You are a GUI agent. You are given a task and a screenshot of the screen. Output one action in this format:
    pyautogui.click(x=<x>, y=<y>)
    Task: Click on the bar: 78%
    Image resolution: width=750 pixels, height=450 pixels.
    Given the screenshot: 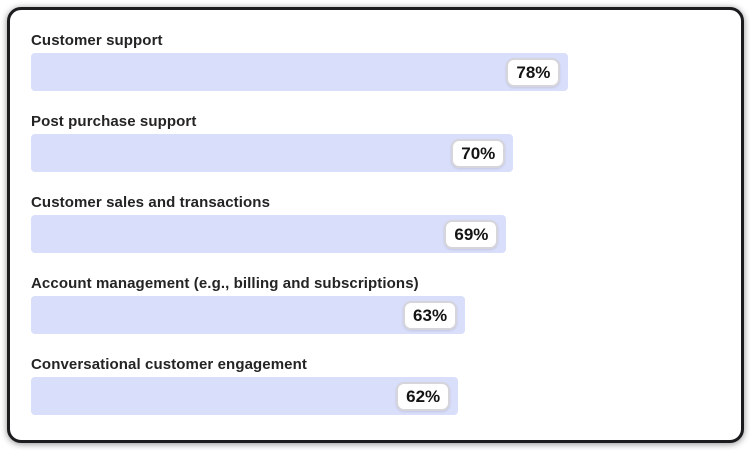 What is the action you would take?
    pyautogui.click(x=300, y=72)
    